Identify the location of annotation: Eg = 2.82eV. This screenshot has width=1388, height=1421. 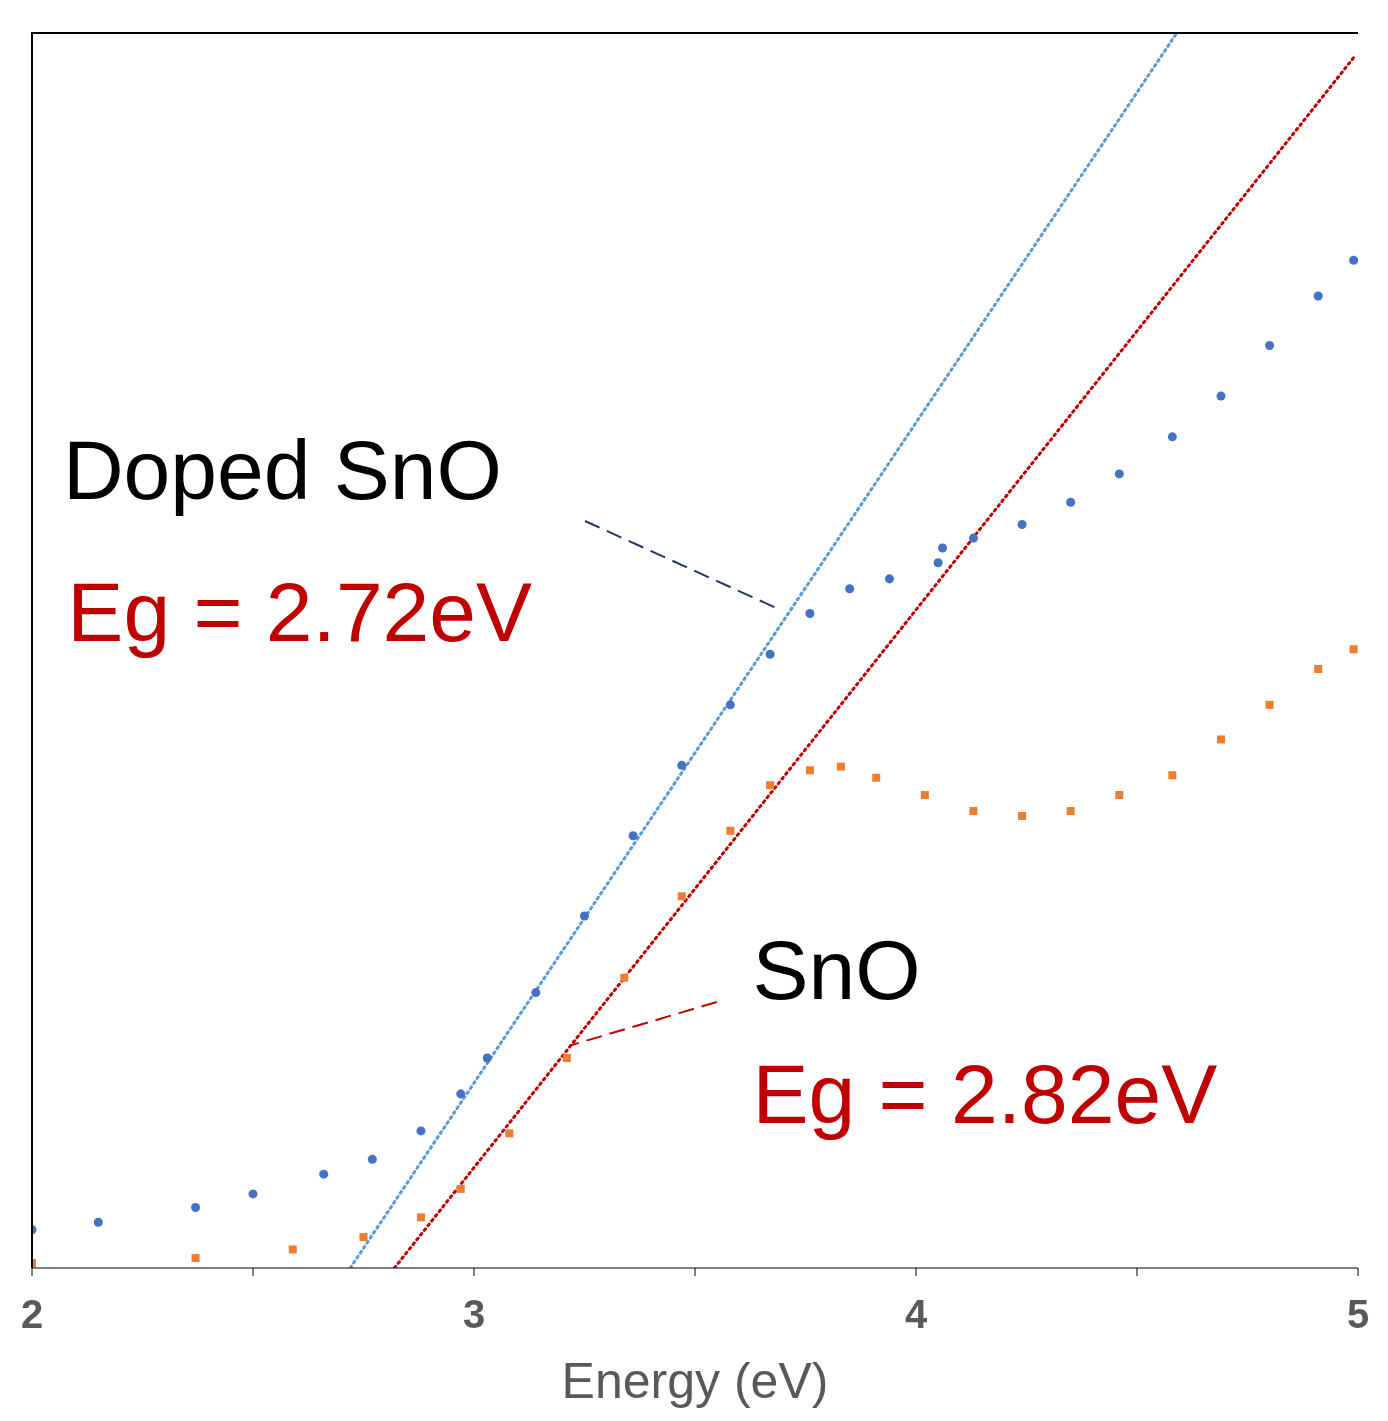
(985, 1093).